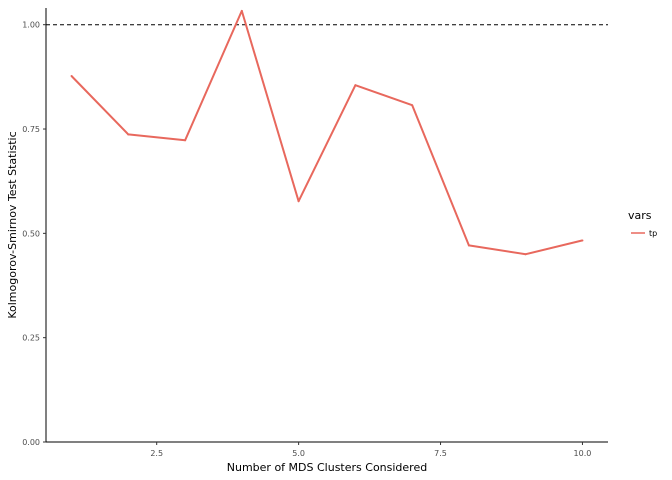  I want to click on x-tick-label: 2.5, so click(156, 453).